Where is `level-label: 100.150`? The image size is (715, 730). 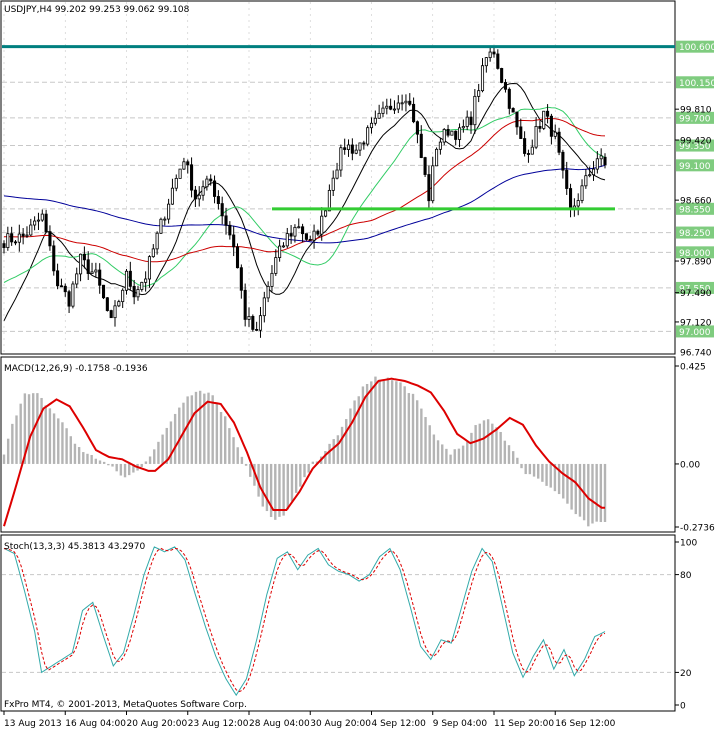
level-label: 100.150 is located at coordinates (697, 84).